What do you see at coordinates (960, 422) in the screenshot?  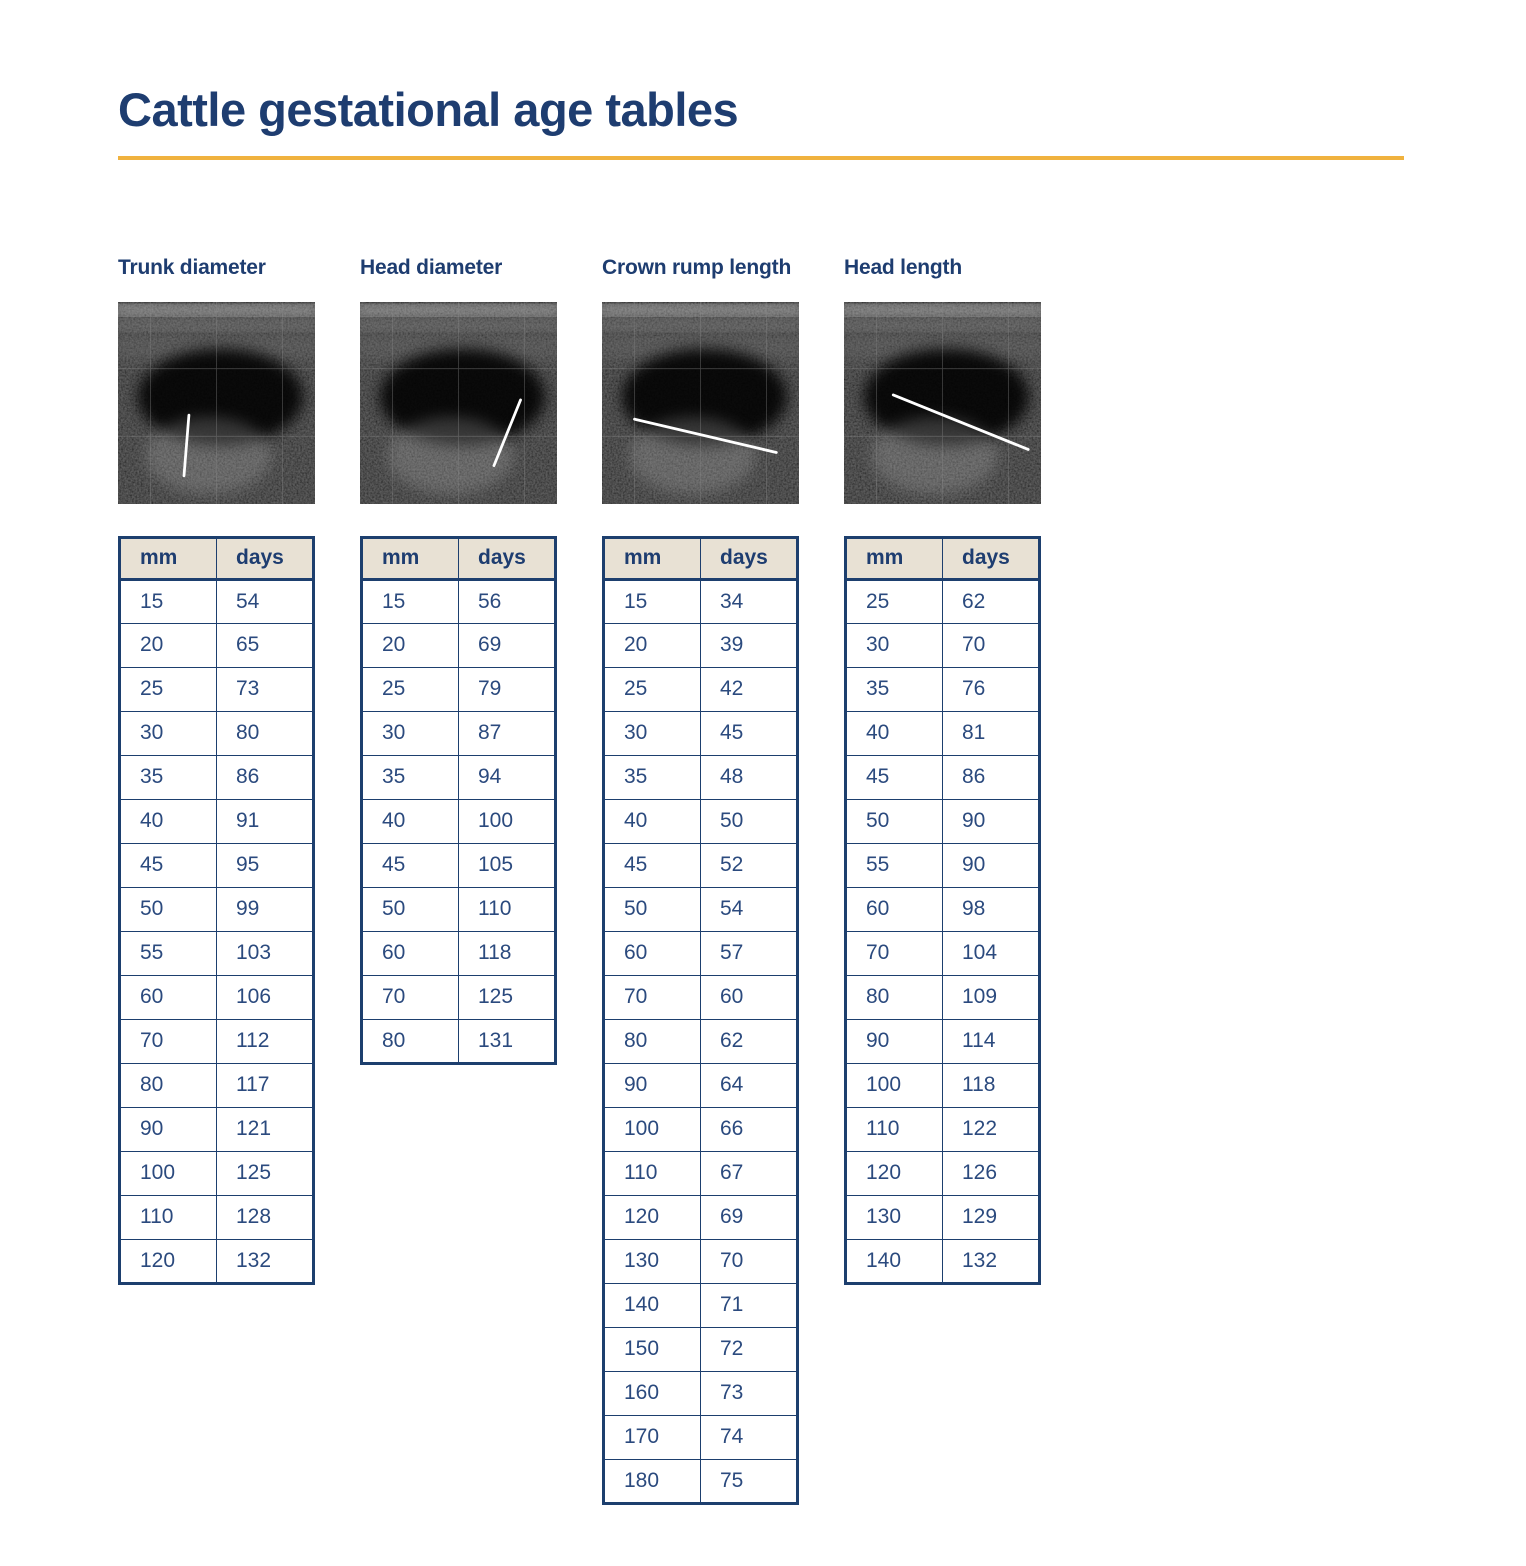 I see `caliper-measurement-line` at bounding box center [960, 422].